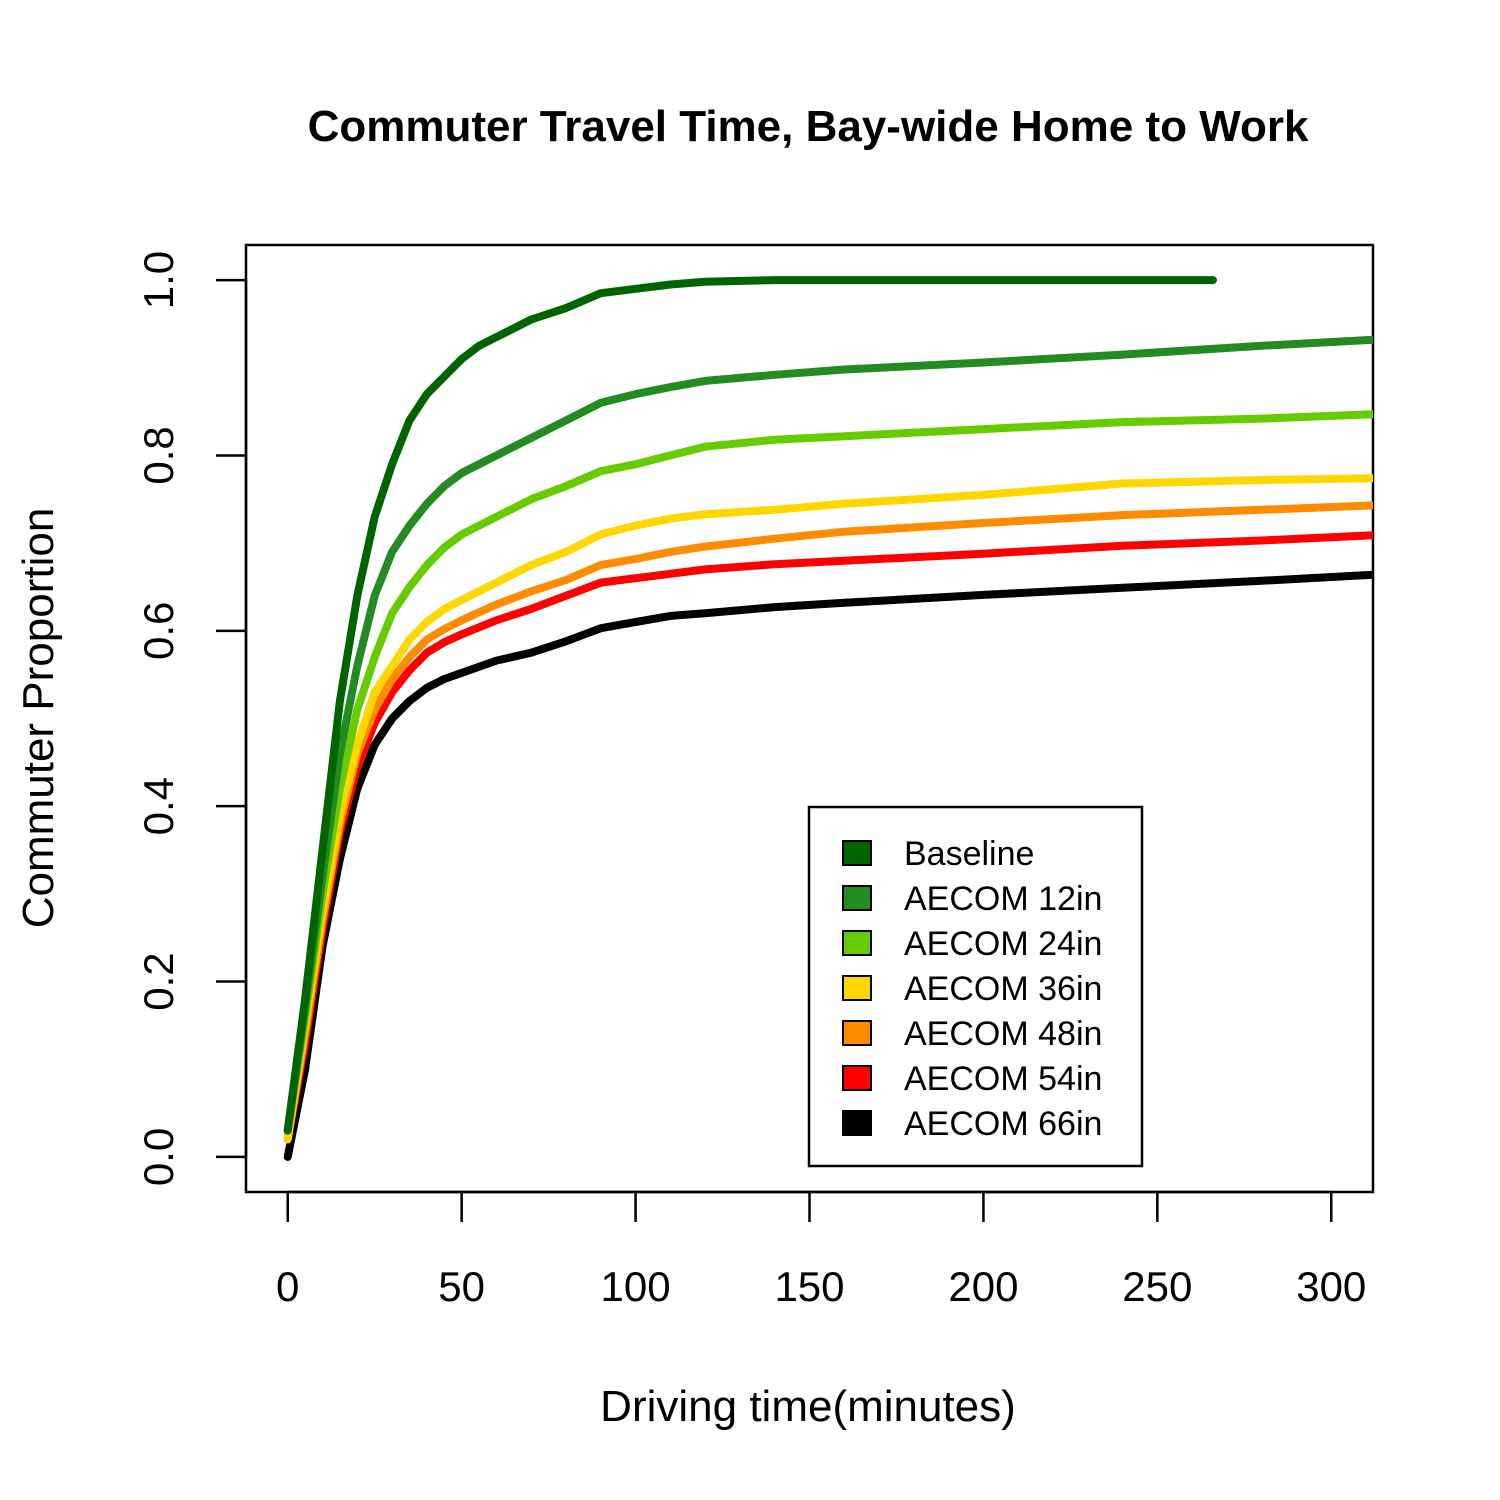  I want to click on y-axis-label: Commuter Proportion, so click(38, 718).